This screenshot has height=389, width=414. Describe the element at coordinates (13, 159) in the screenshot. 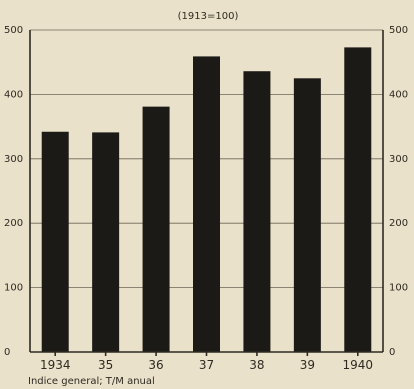

I see `y-tick-left-300: 300` at that location.